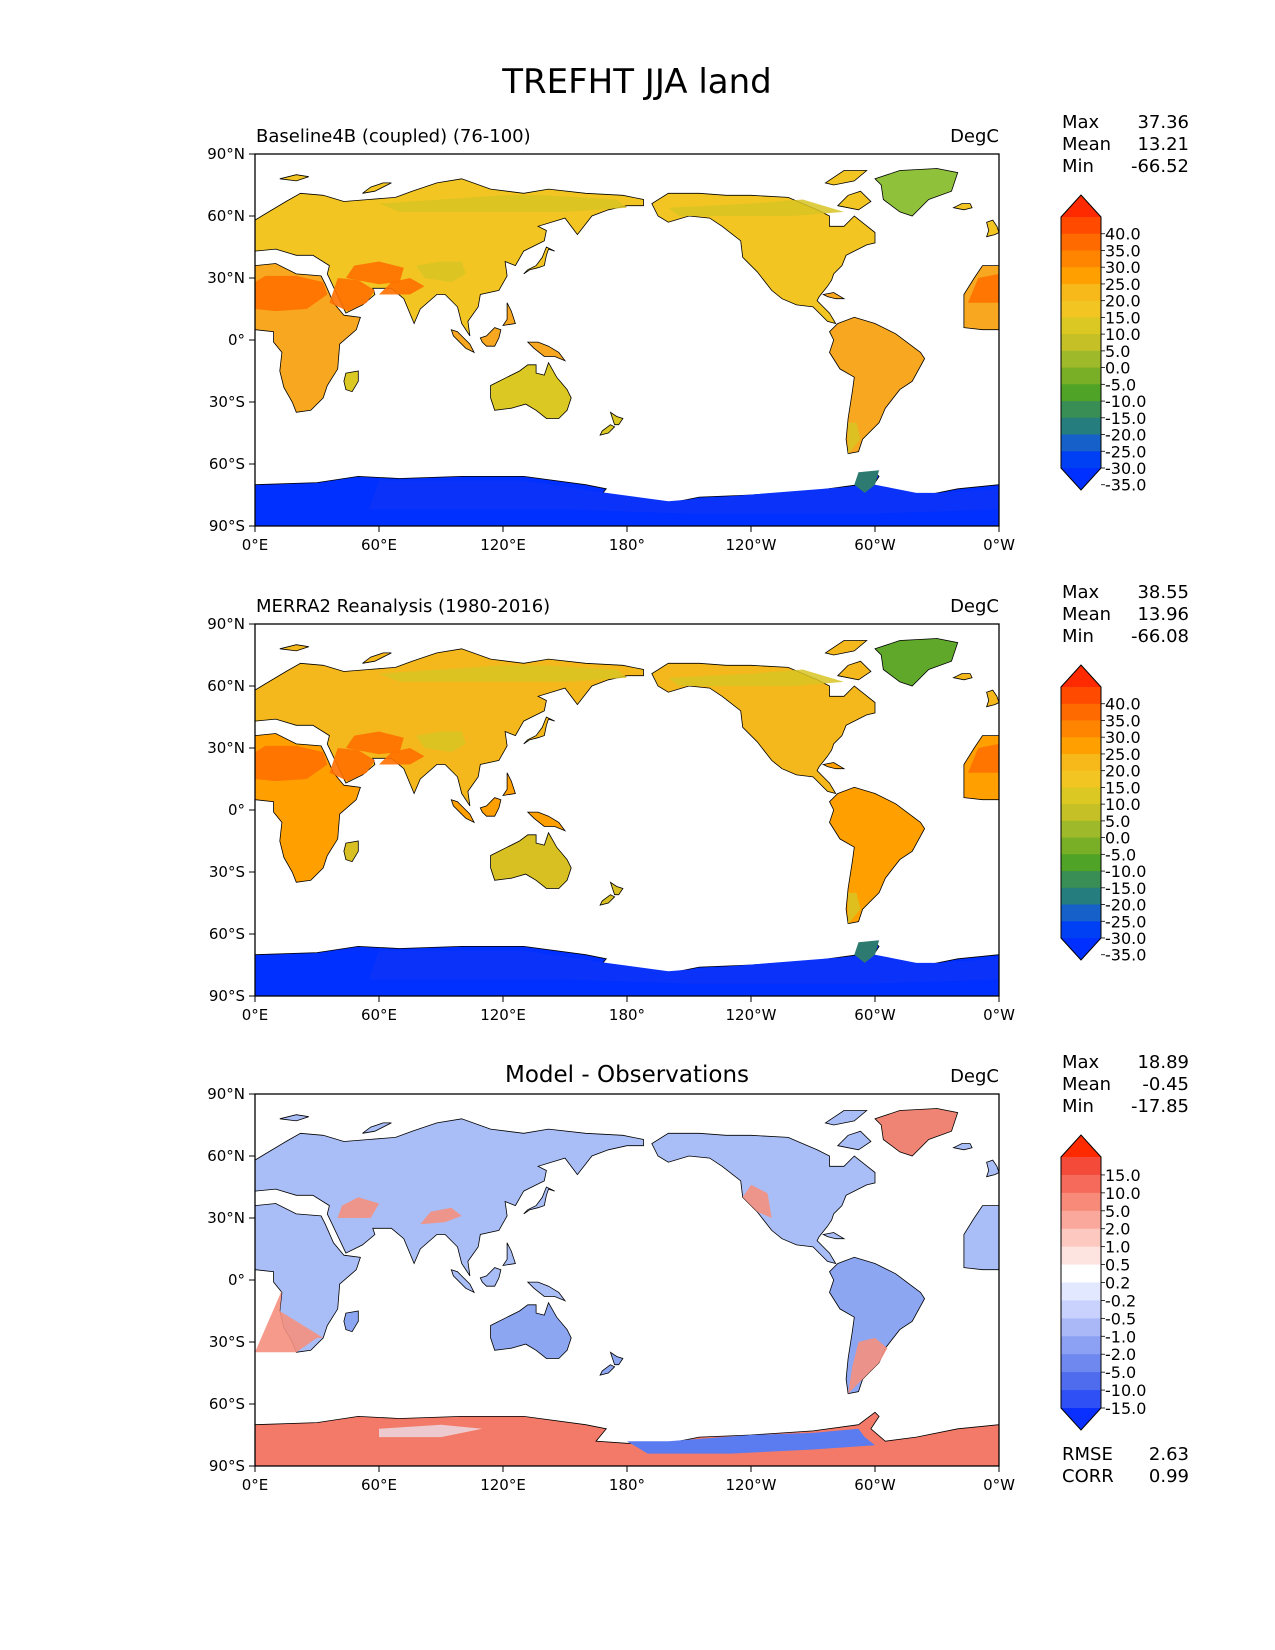 This screenshot has height=1650, width=1275. Describe the element at coordinates (1163, 122) in the screenshot. I see `stat-value: 37.36` at that location.